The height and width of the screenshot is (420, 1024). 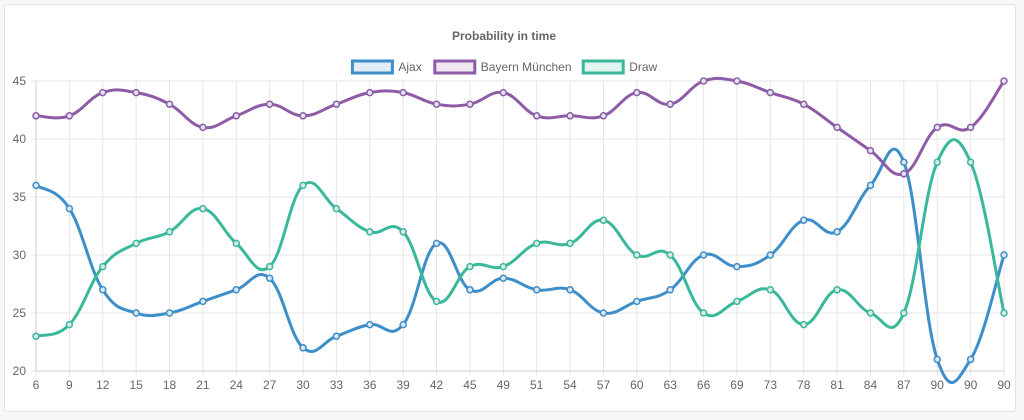 I want to click on legend-label: Ajax, so click(x=409, y=67).